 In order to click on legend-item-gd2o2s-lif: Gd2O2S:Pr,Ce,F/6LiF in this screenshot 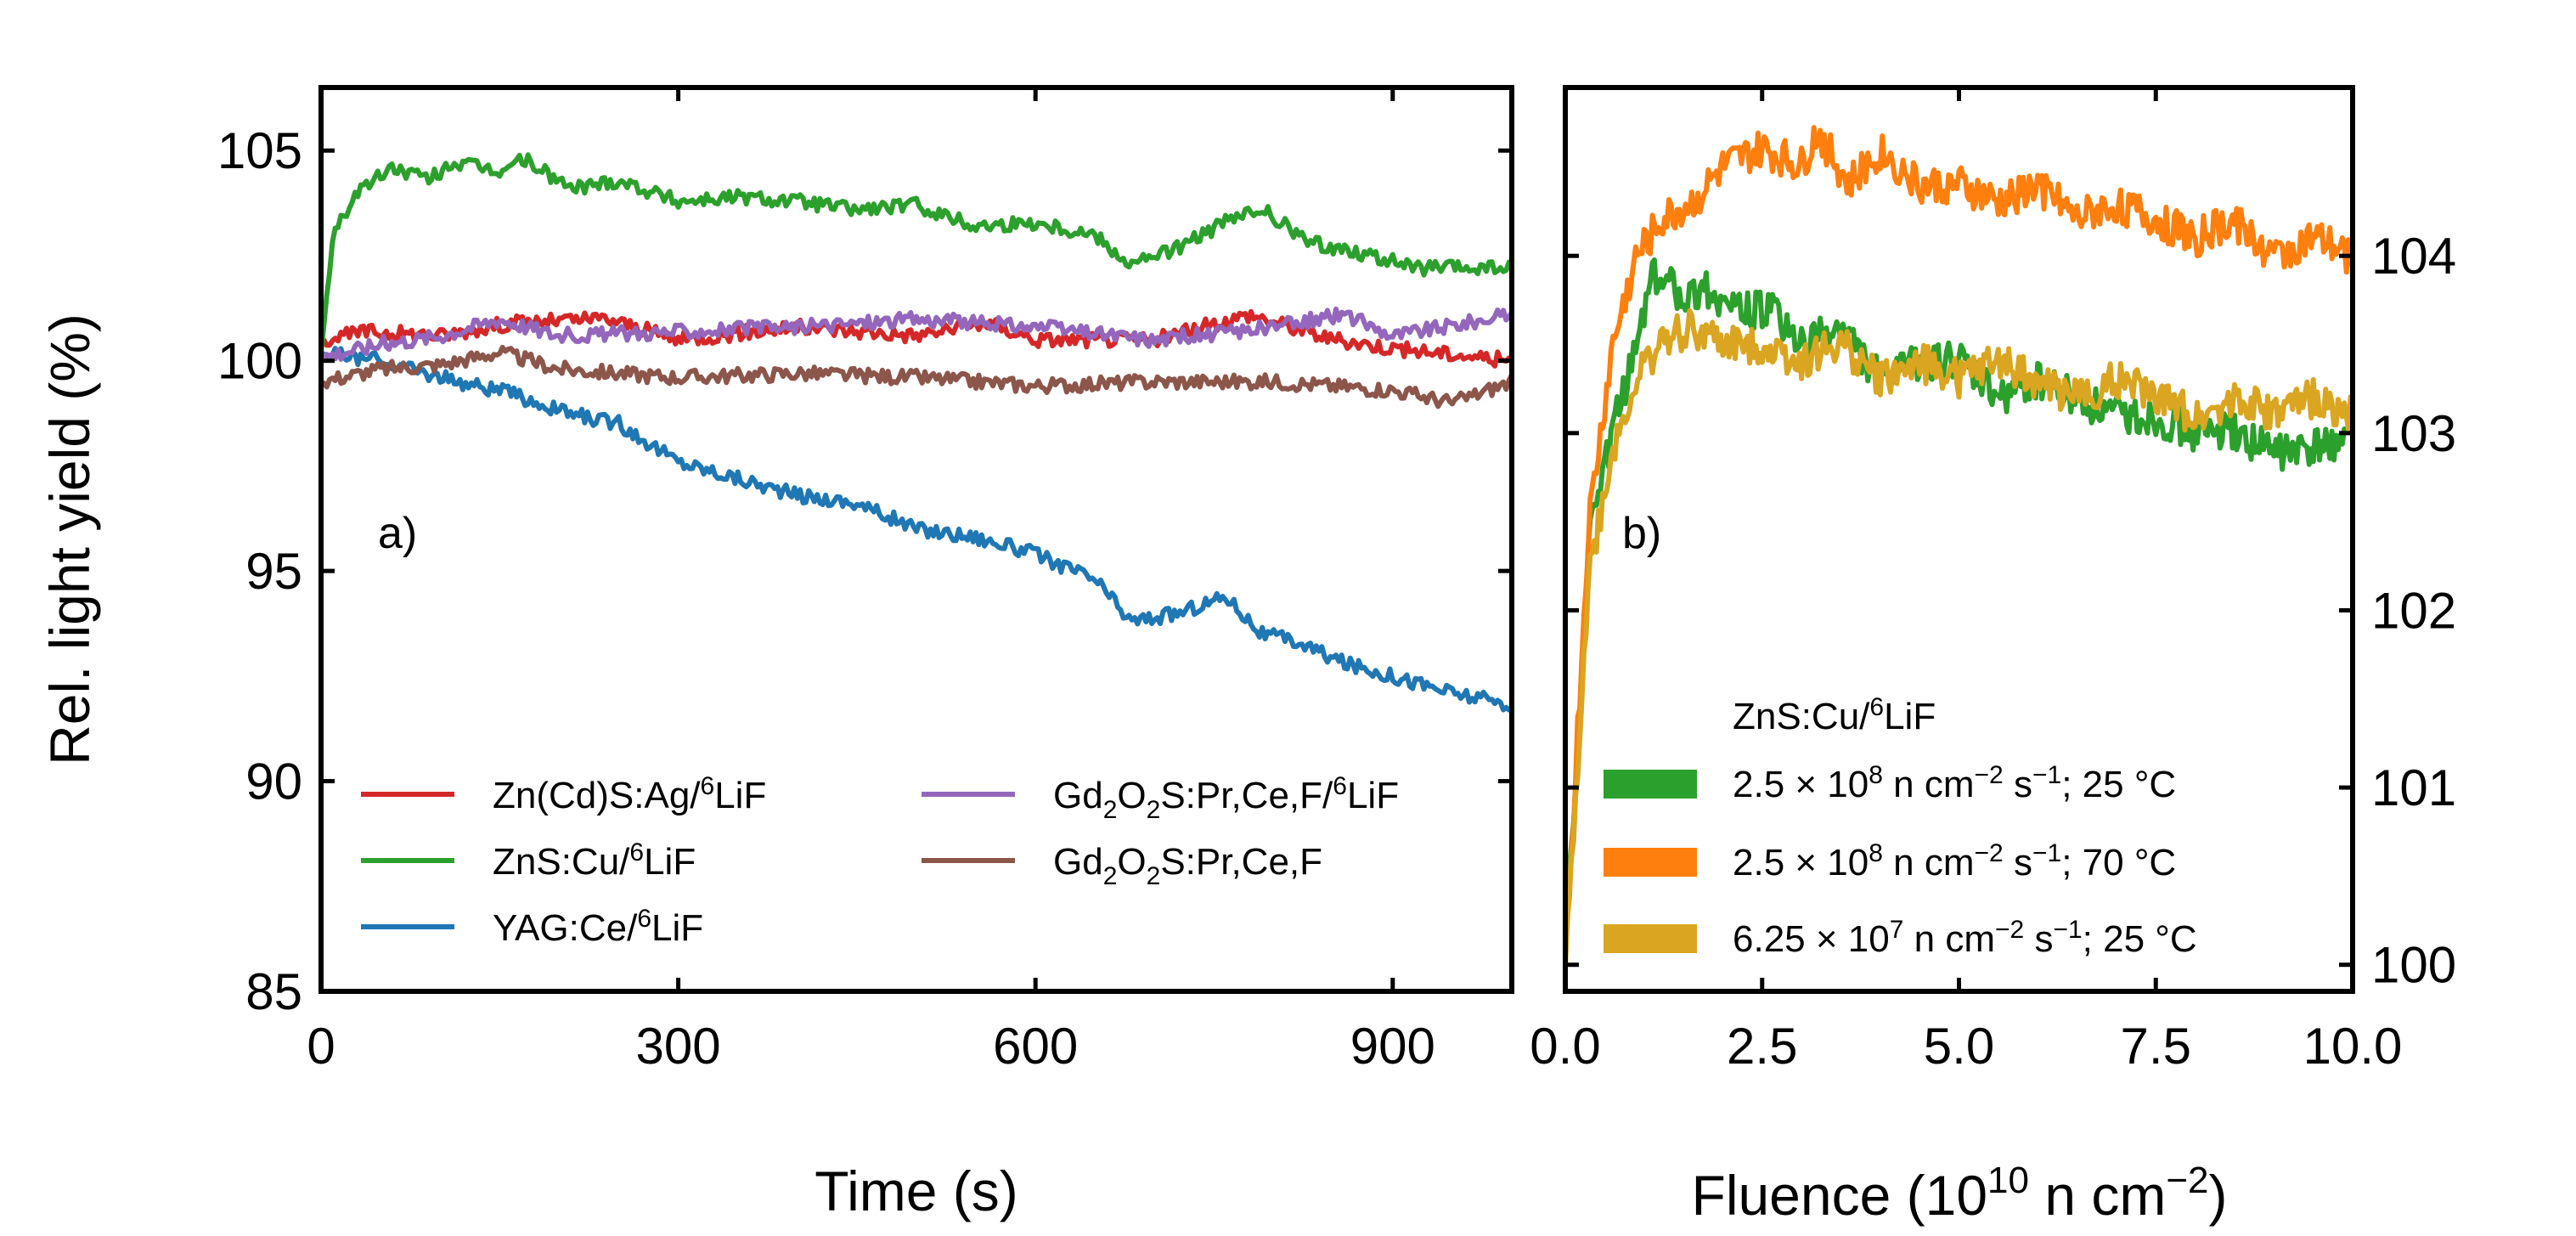, I will do `click(1160, 798)`.